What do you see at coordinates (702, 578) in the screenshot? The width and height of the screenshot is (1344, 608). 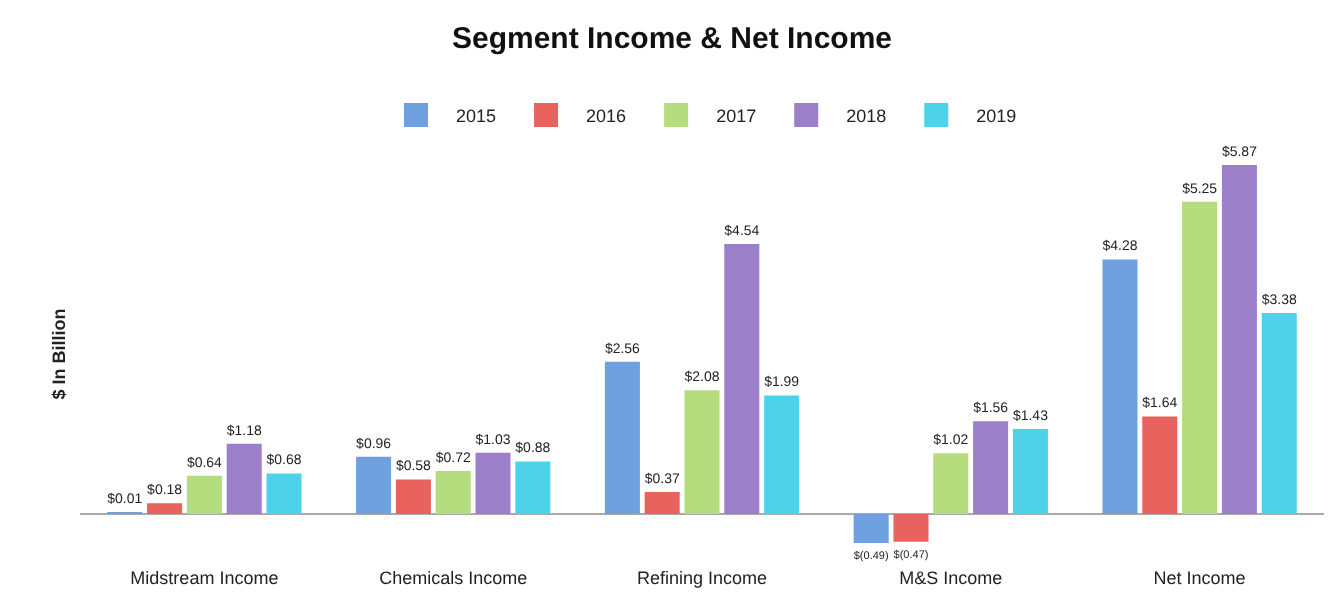 I see `x-tick-label: Refining Income` at bounding box center [702, 578].